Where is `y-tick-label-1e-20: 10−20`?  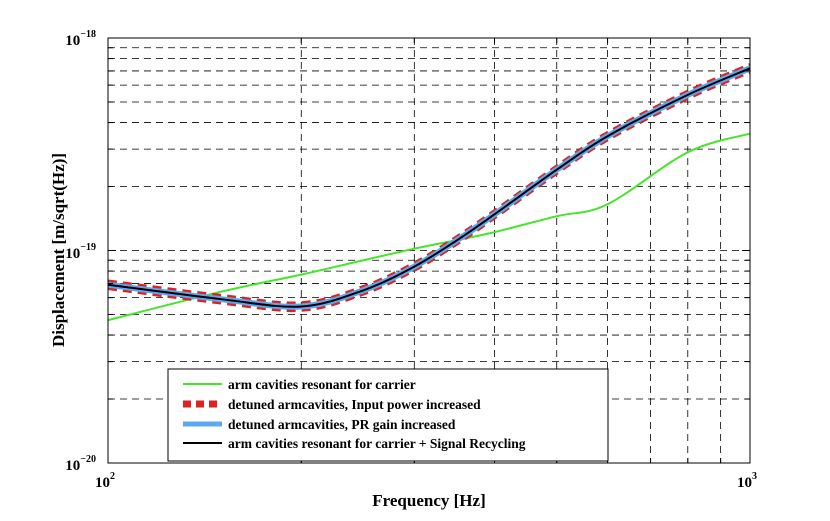
y-tick-label-1e-20: 10−20 is located at coordinates (80, 464).